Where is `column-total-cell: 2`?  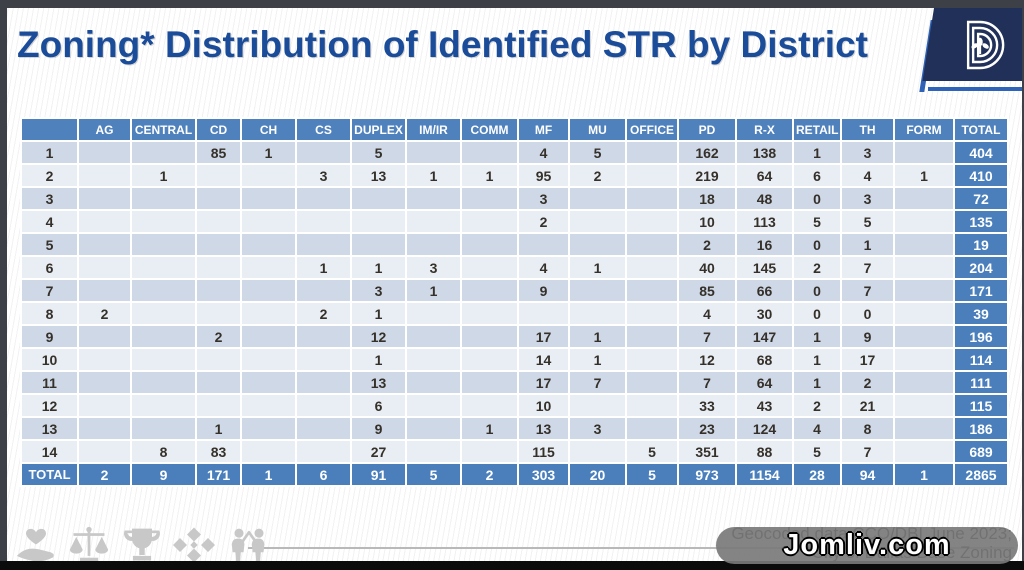
column-total-cell: 2 is located at coordinates (489, 474).